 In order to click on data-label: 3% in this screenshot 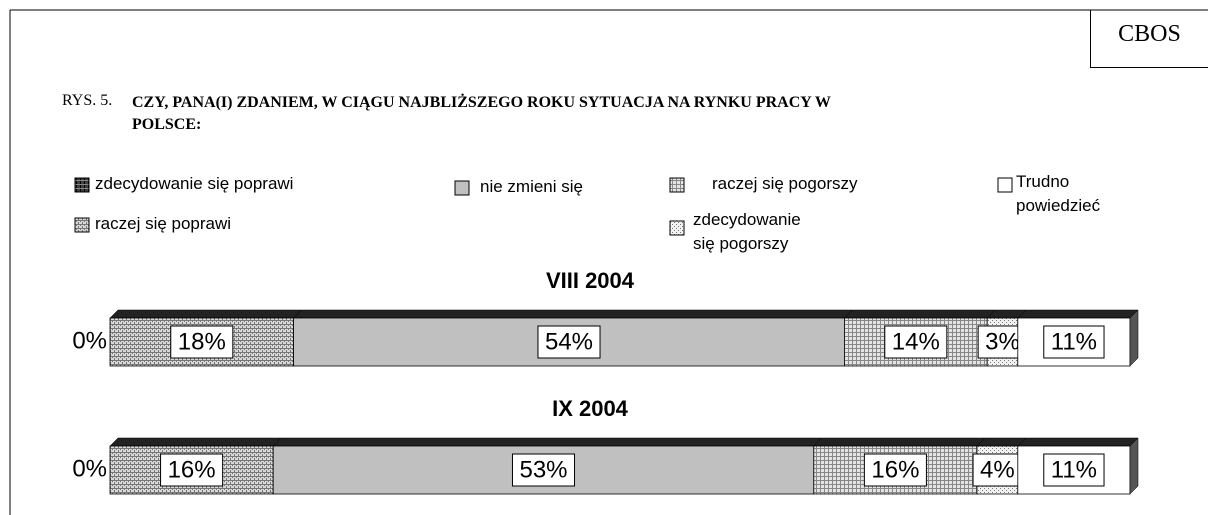, I will do `click(1002, 341)`.